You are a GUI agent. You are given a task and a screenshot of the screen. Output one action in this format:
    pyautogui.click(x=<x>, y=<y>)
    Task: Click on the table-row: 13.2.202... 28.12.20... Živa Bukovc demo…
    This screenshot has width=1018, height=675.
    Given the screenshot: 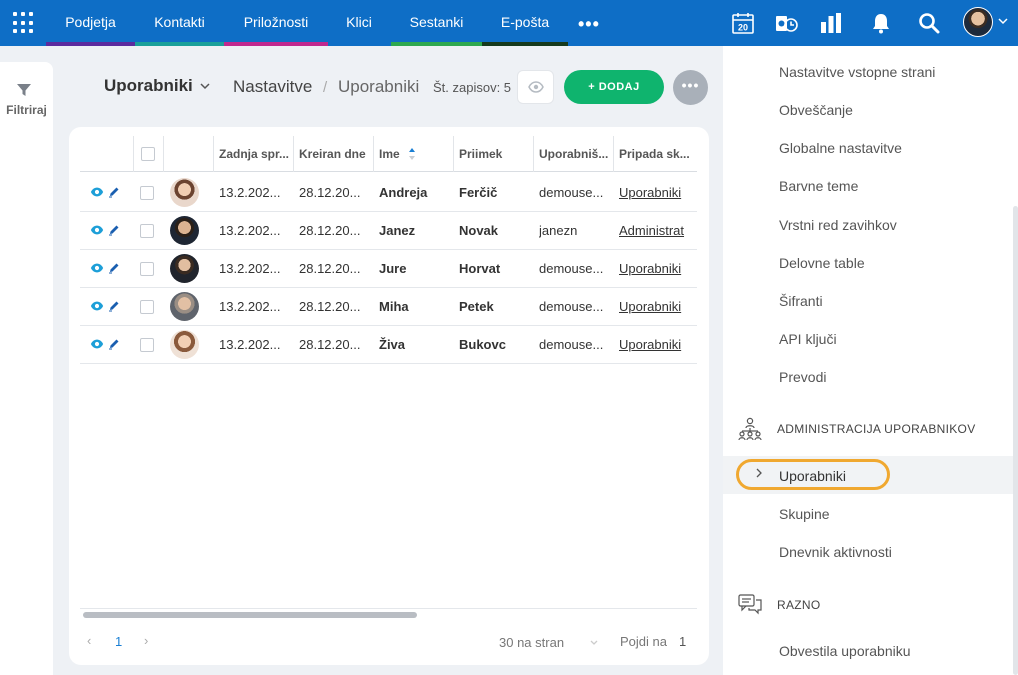 What is the action you would take?
    pyautogui.click(x=388, y=345)
    